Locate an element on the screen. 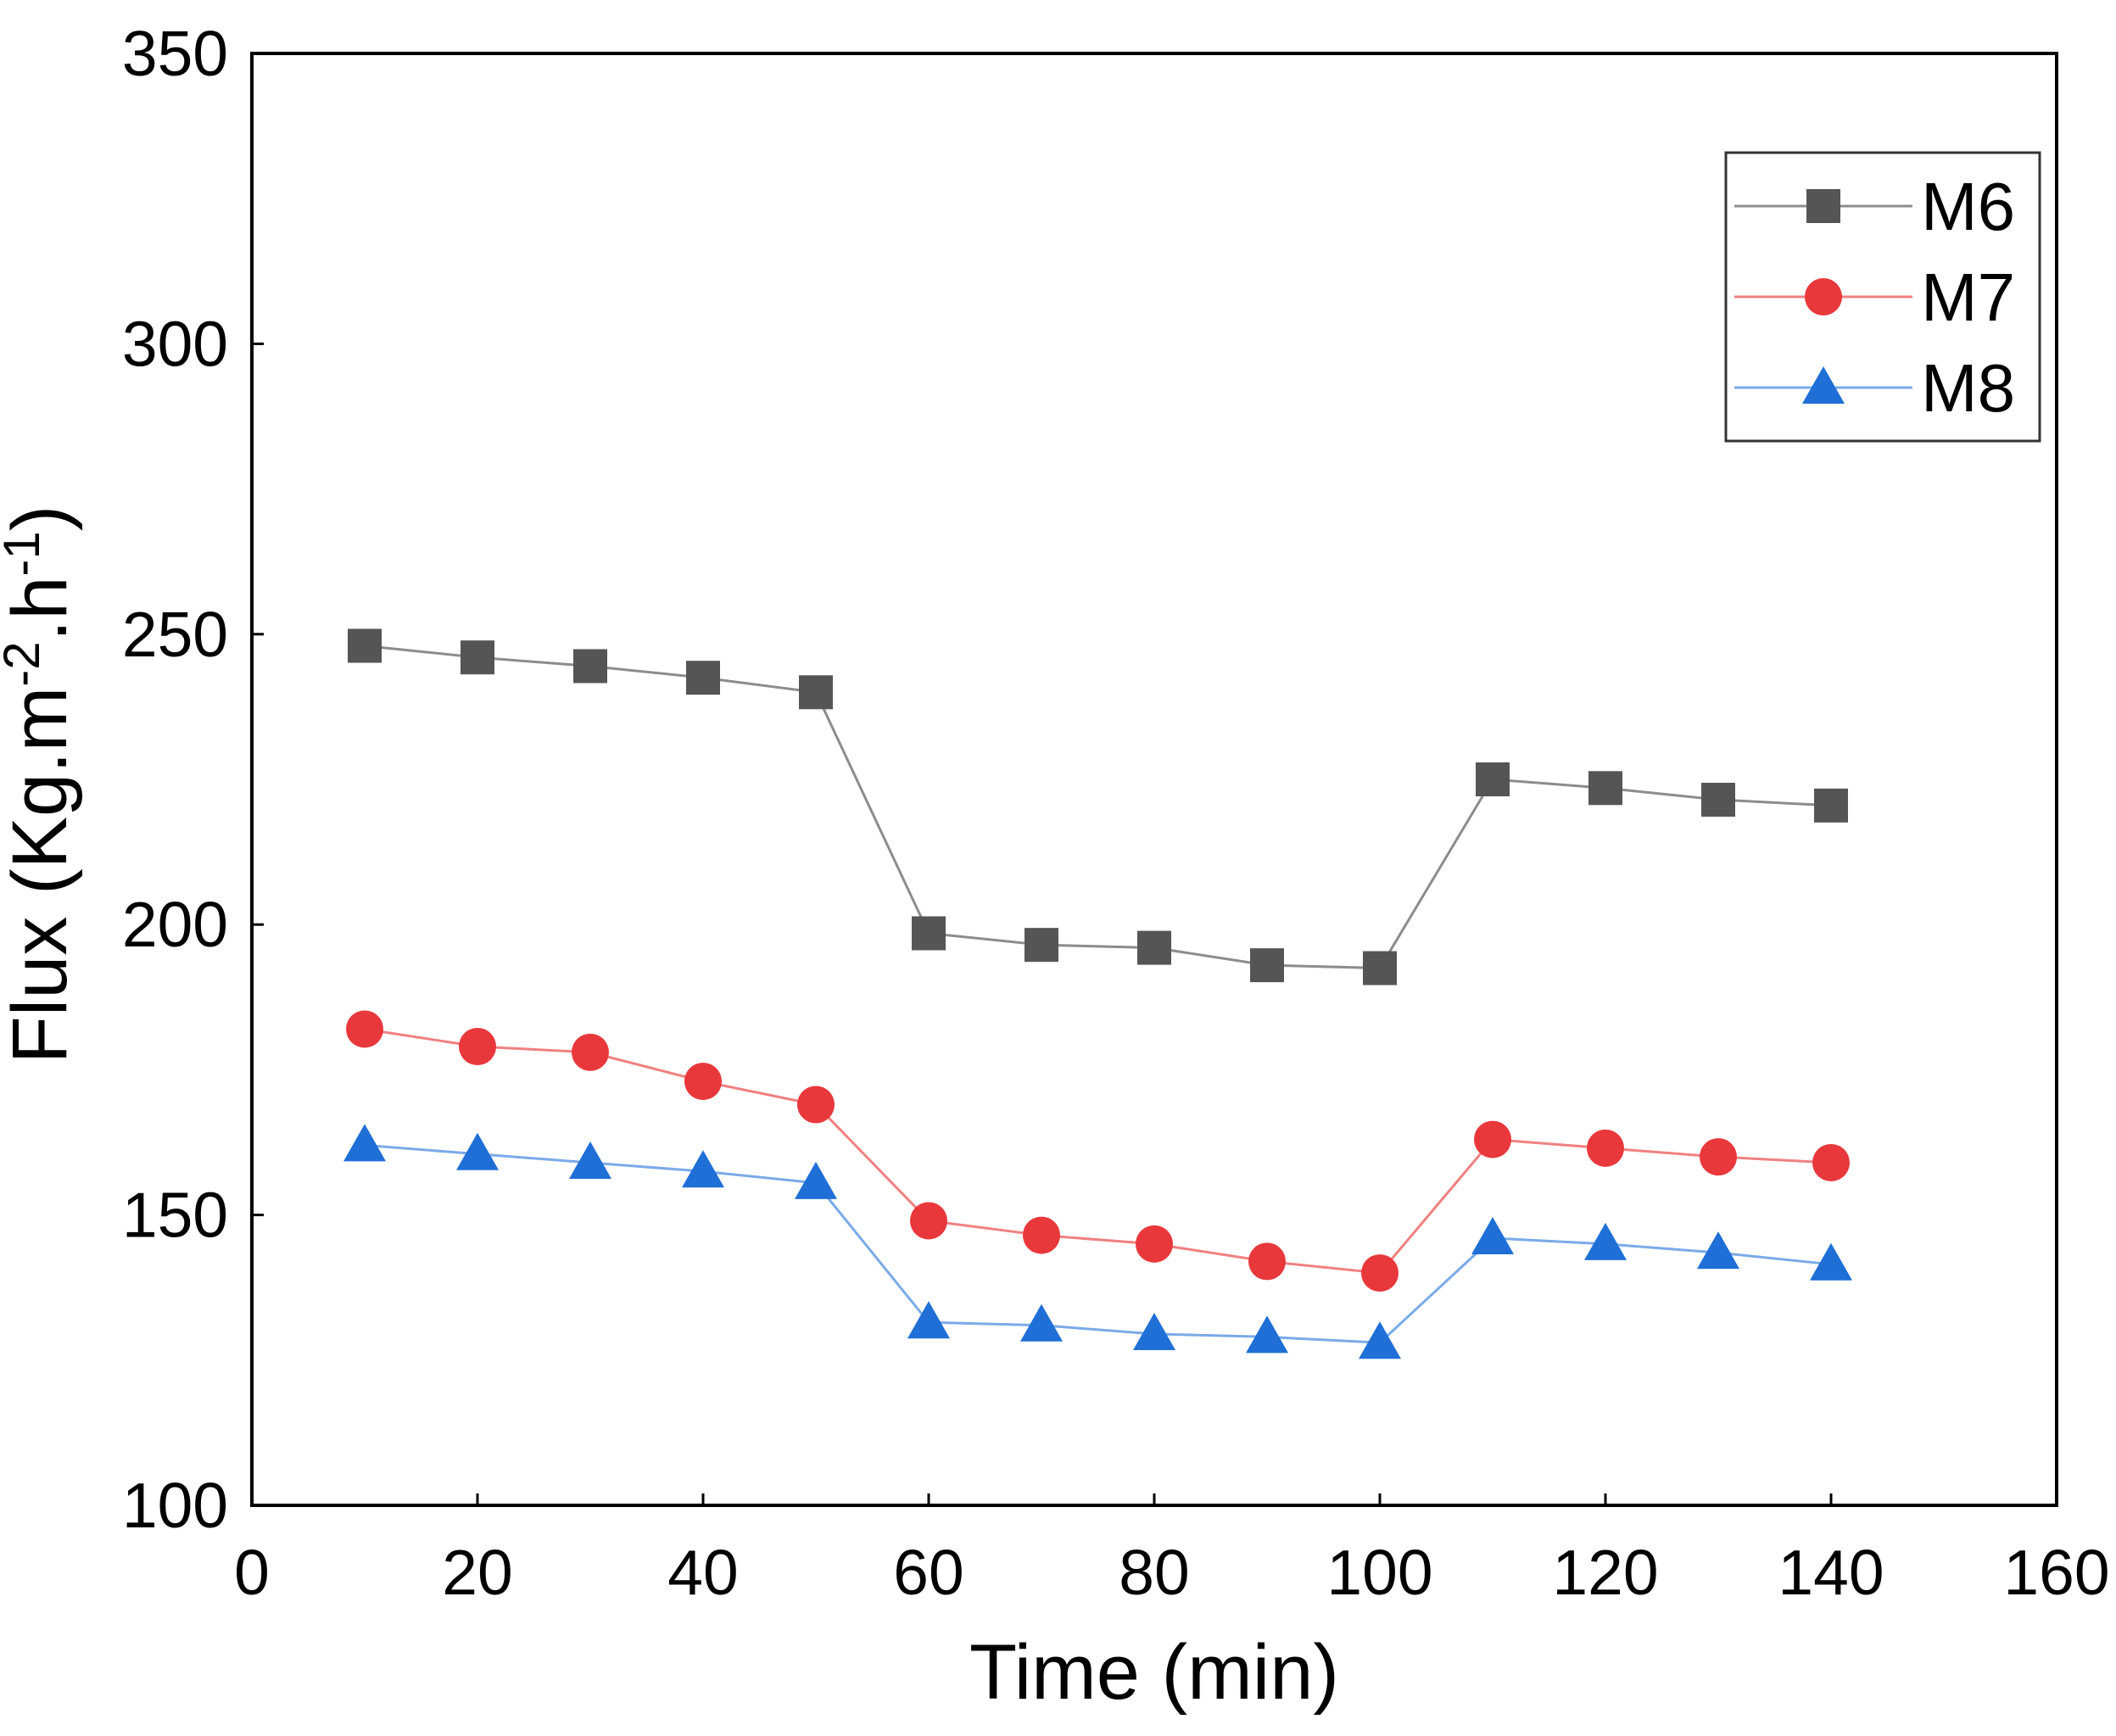 This screenshot has height=1736, width=2116. y-axis-title: Flux (Kg.m-2.h-1) is located at coordinates (42, 784).